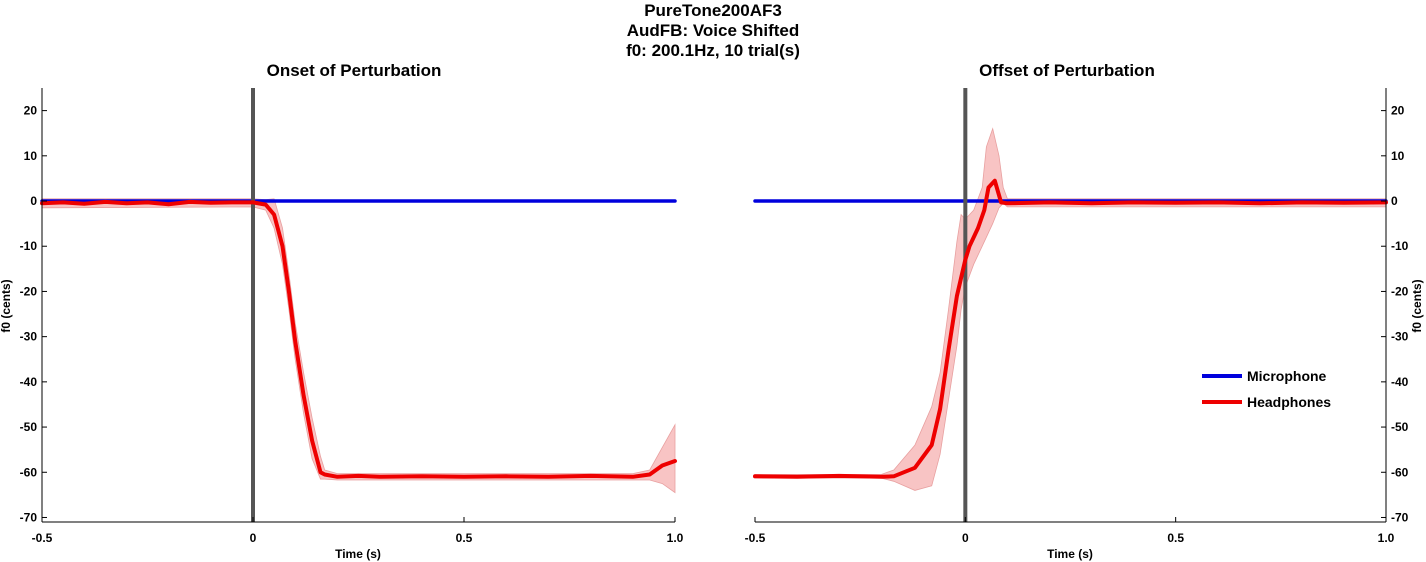 The height and width of the screenshot is (562, 1426). I want to click on offset-y-tick-label: -20, so click(1400, 291).